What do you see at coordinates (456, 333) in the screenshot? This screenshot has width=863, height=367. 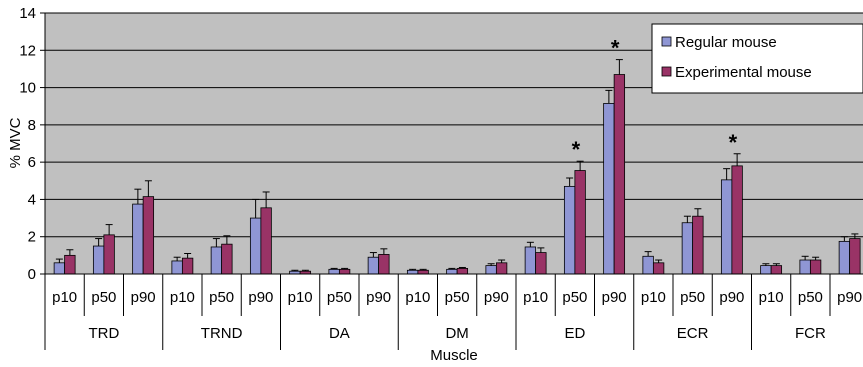 I see `group-label: DM` at bounding box center [456, 333].